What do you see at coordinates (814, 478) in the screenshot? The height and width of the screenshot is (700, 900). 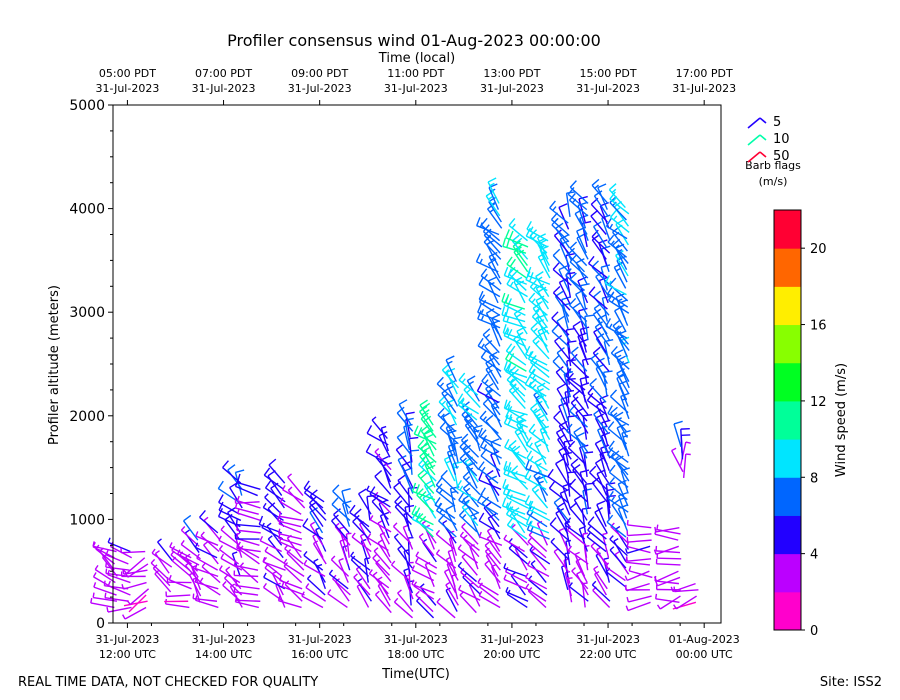 I see `colorbar-tick-label: 8` at bounding box center [814, 478].